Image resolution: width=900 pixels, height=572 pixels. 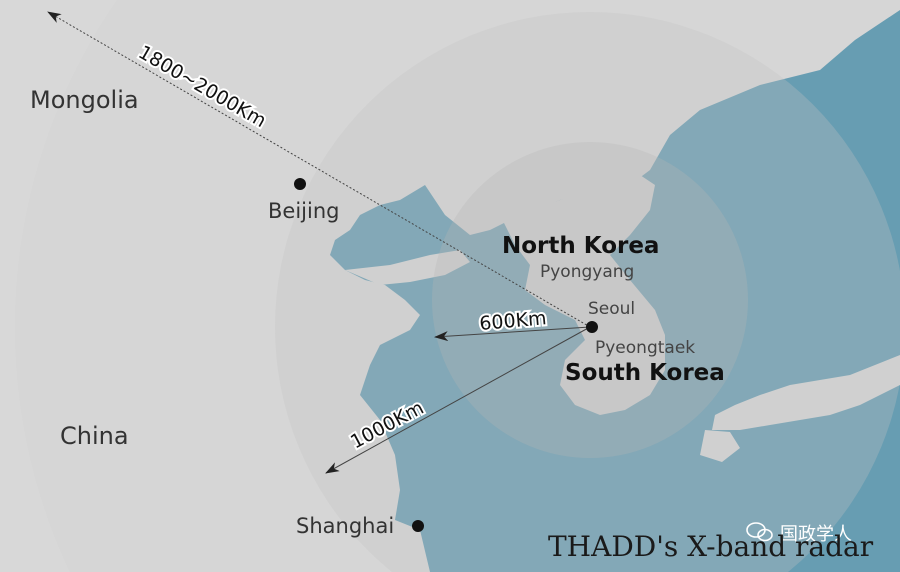 What do you see at coordinates (458, 400) in the screenshot?
I see `medium-range-line` at bounding box center [458, 400].